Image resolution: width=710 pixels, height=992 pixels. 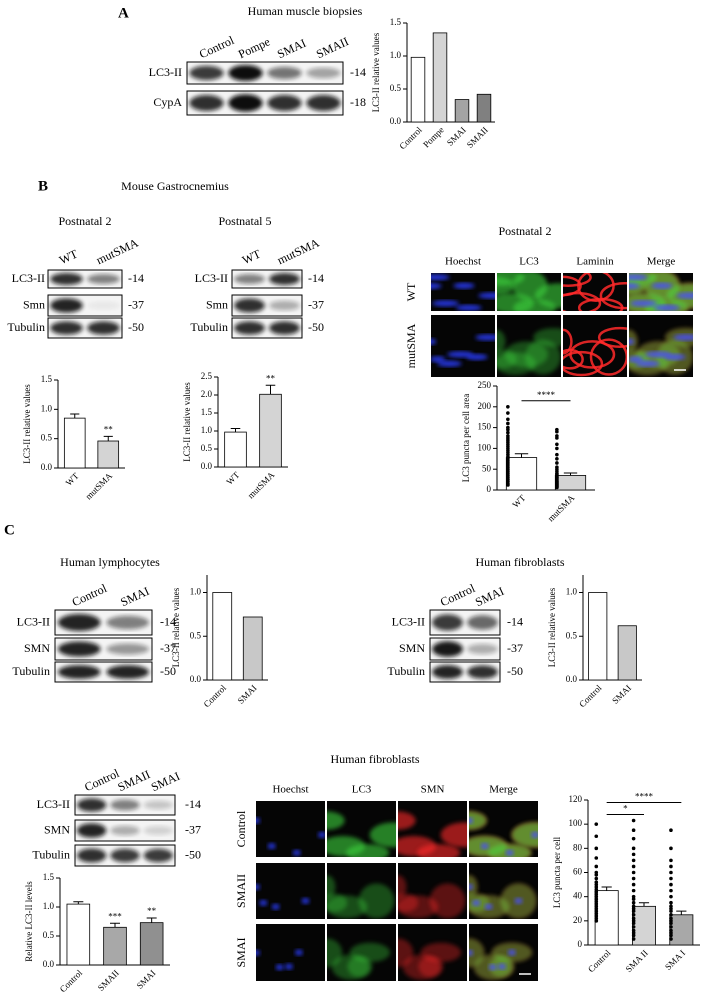 I want to click on y-tick-label: 80, so click(x=578, y=847).